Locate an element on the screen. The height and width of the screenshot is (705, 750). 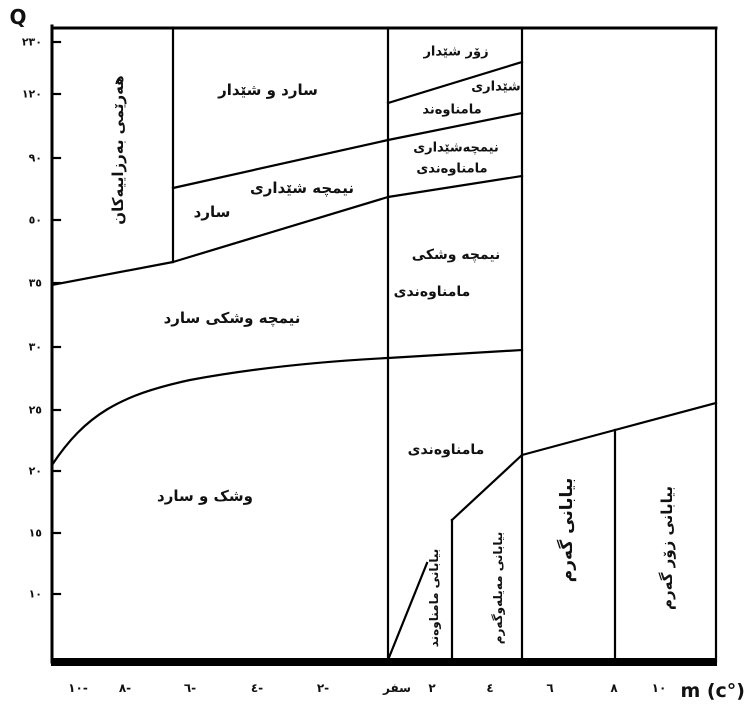
boundary-semi-arid-curve is located at coordinates (287, 407).